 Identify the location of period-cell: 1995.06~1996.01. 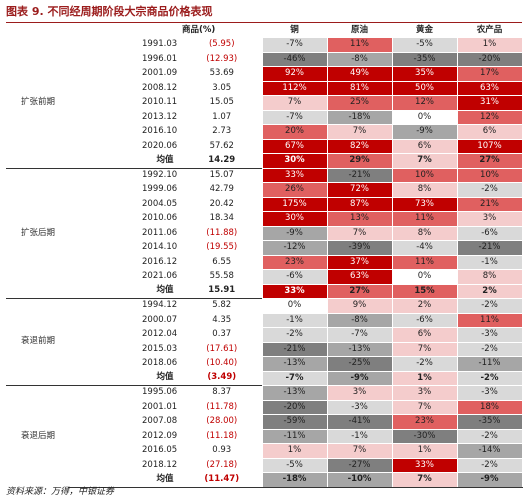
(123, 392).